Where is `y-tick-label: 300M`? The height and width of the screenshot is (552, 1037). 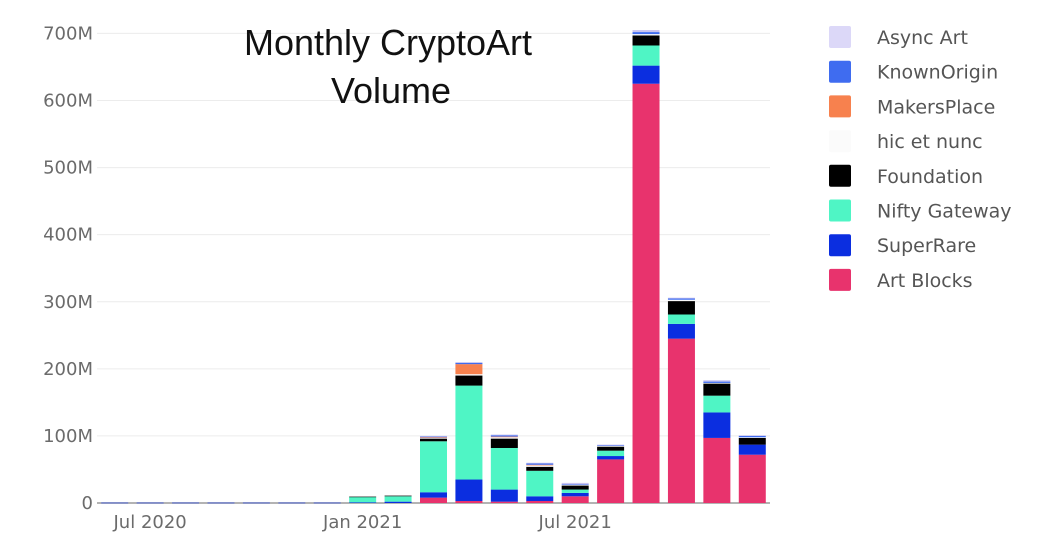 y-tick-label: 300M is located at coordinates (68, 302).